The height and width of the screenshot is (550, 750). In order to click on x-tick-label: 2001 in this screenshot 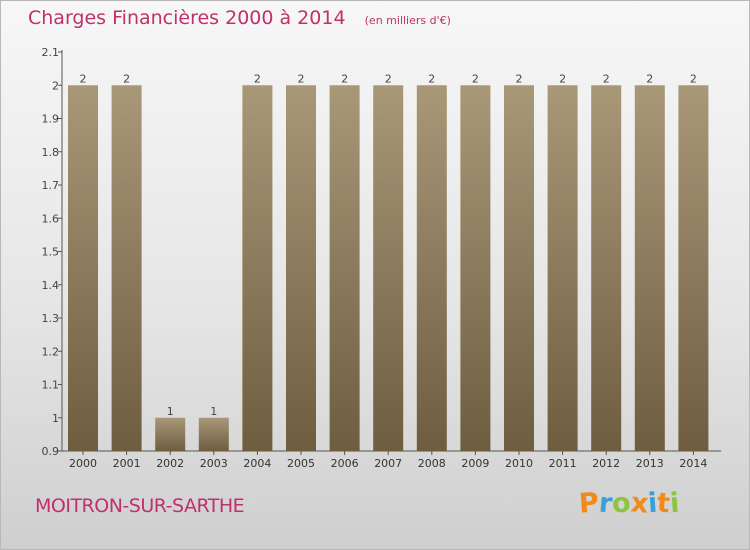, I will do `click(127, 463)`.